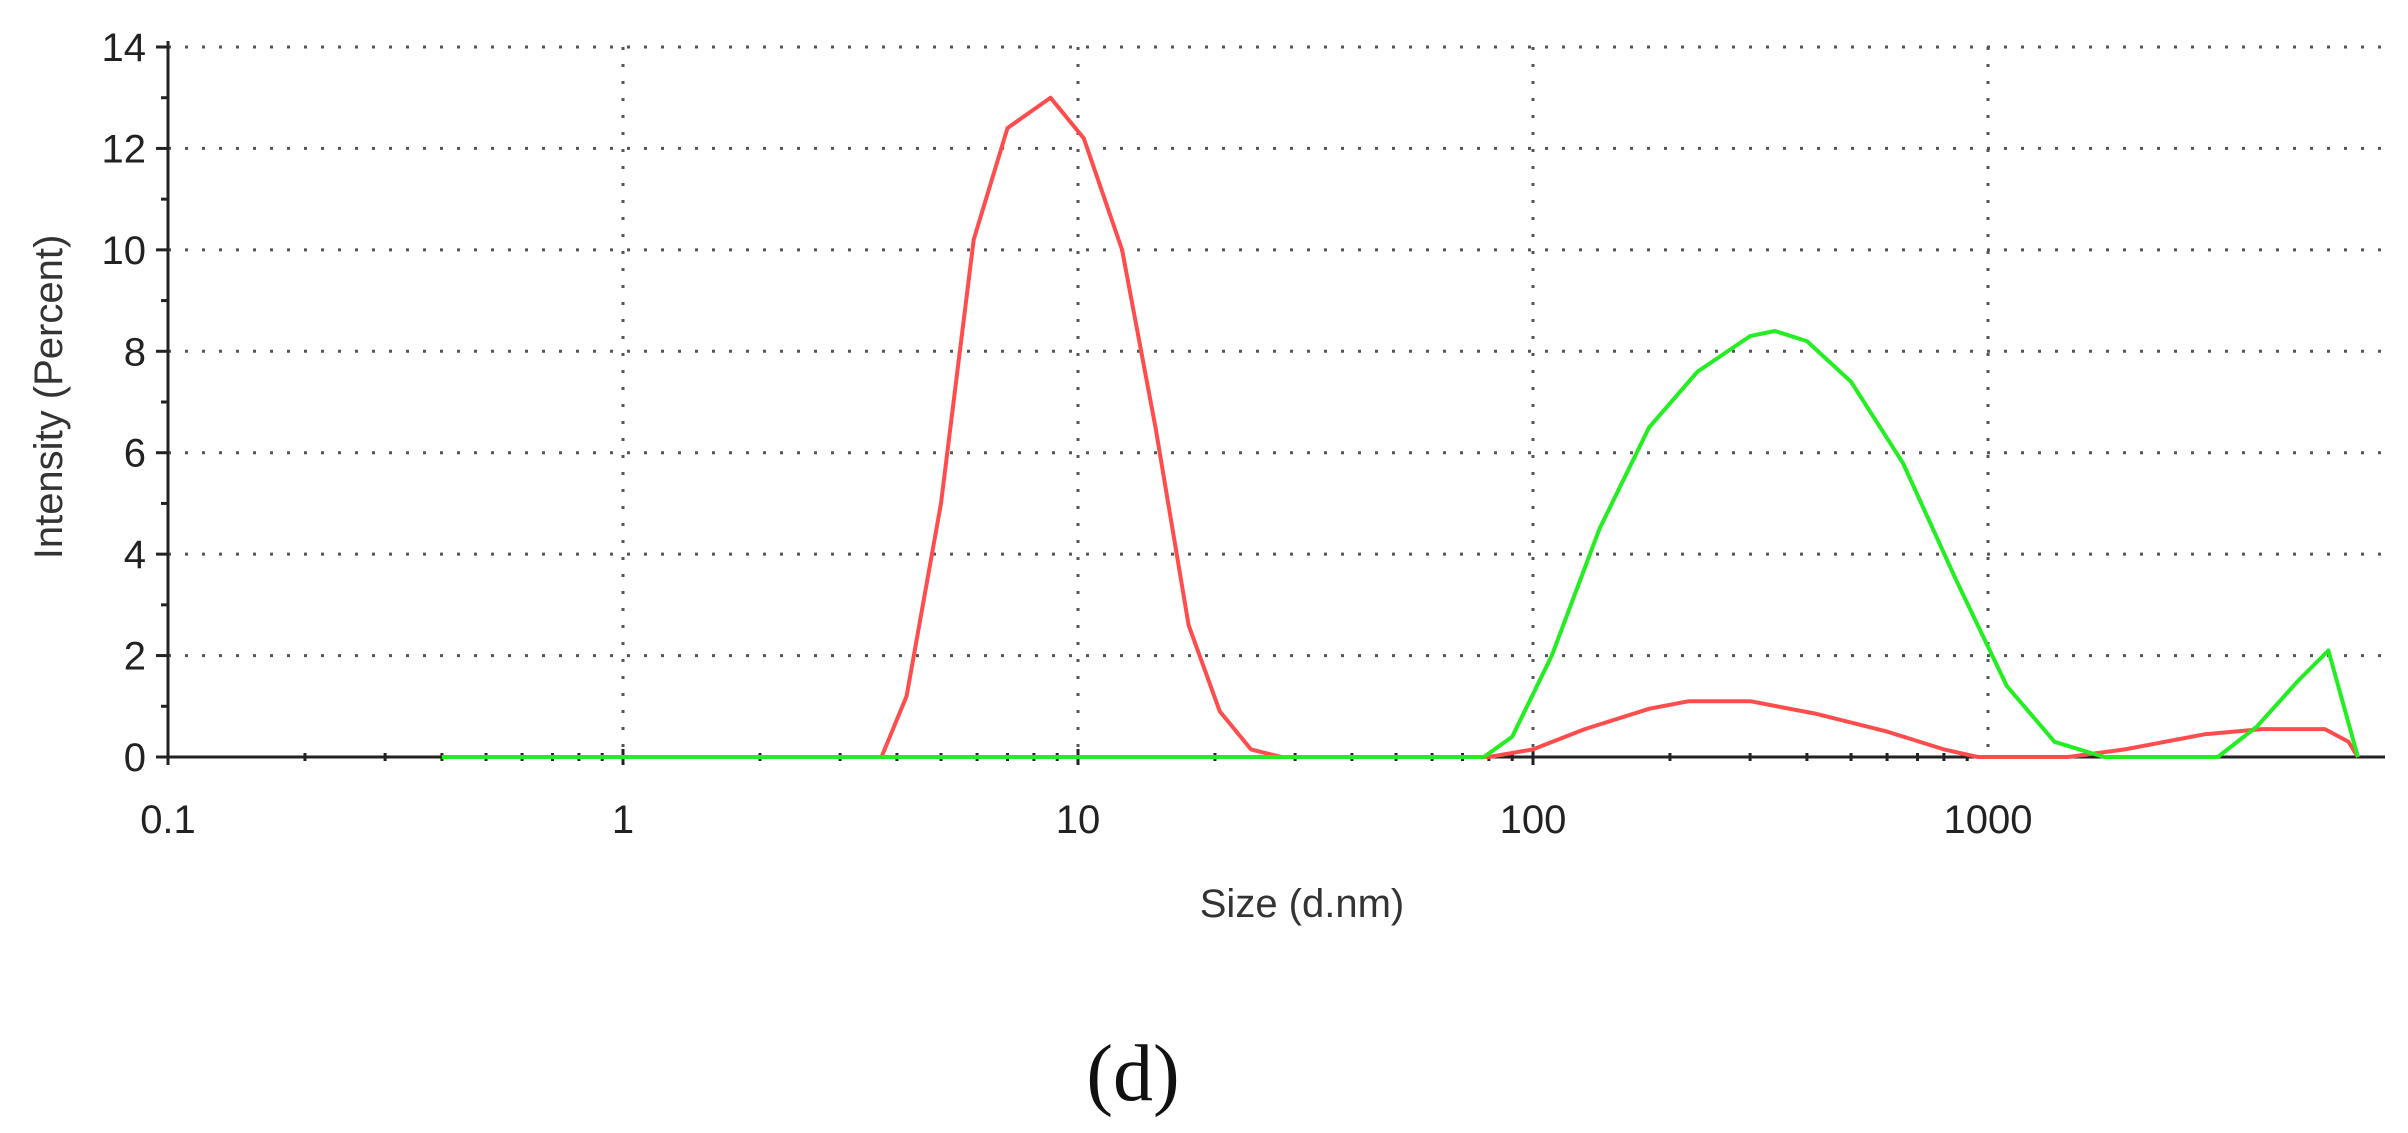  What do you see at coordinates (135, 352) in the screenshot?
I see `y-tick-label: 8` at bounding box center [135, 352].